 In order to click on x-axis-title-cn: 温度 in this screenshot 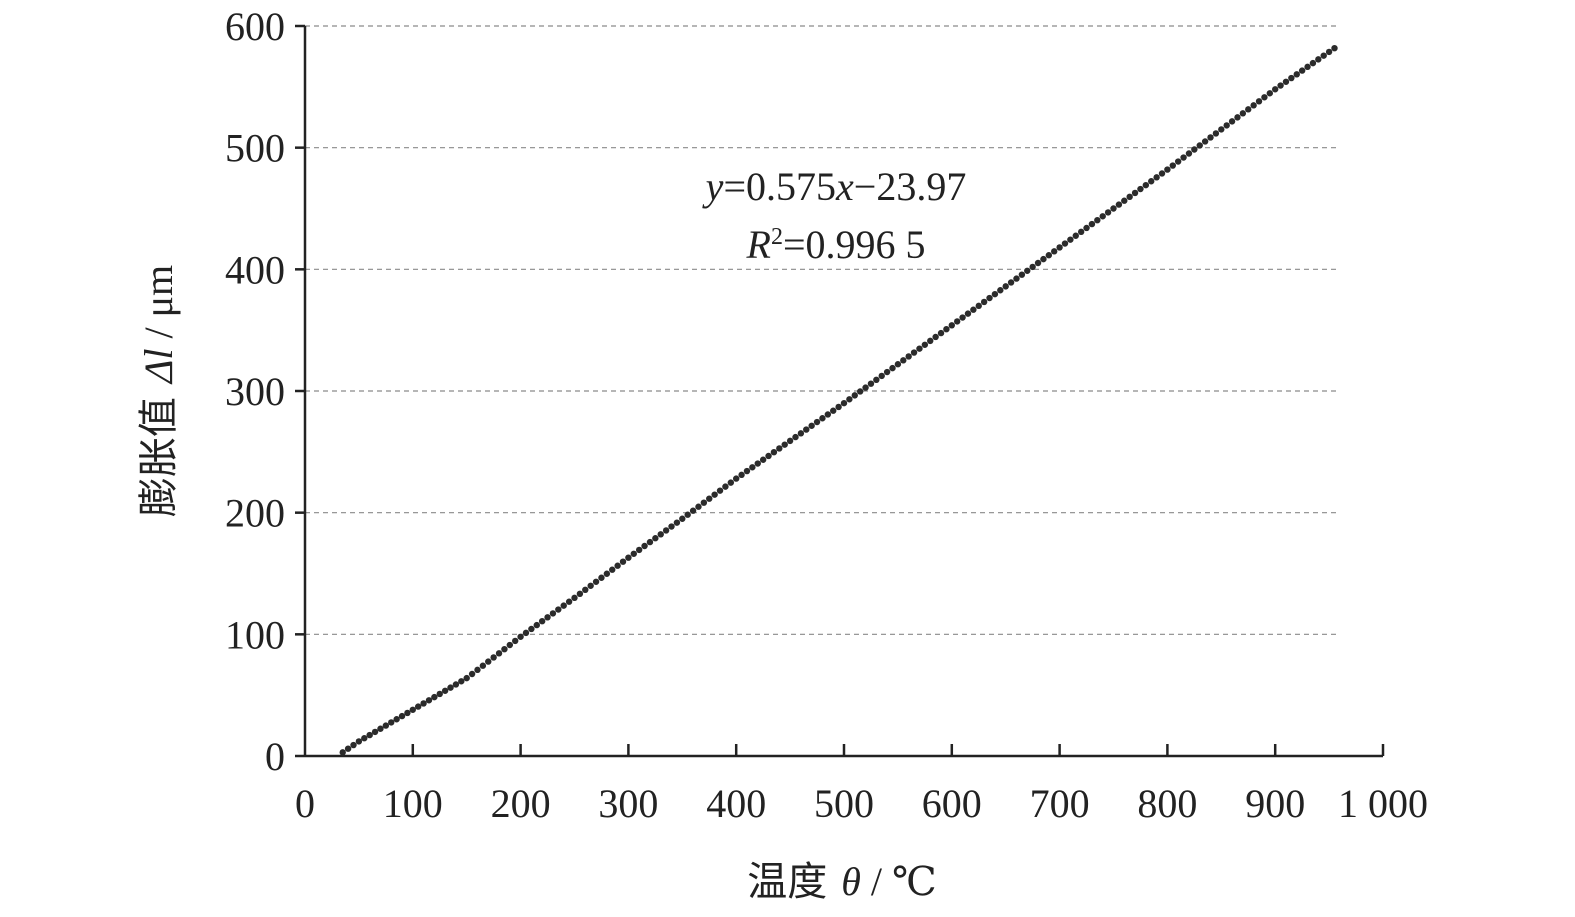, I will do `click(787, 881)`.